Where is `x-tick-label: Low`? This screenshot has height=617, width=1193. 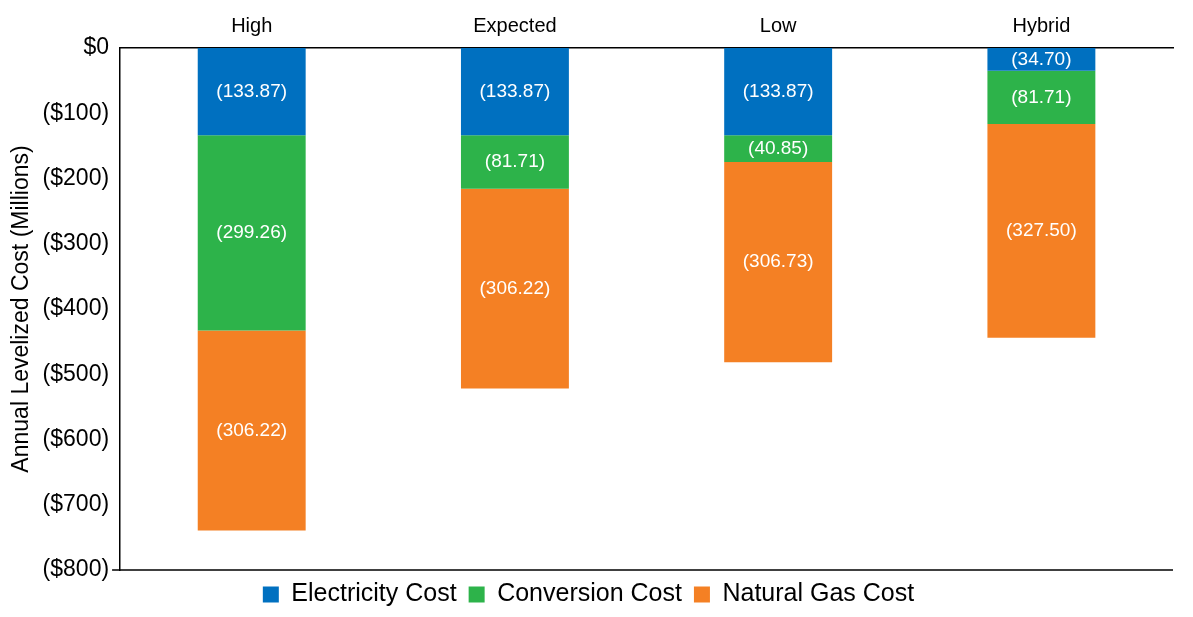
x-tick-label: Low is located at coordinates (778, 24).